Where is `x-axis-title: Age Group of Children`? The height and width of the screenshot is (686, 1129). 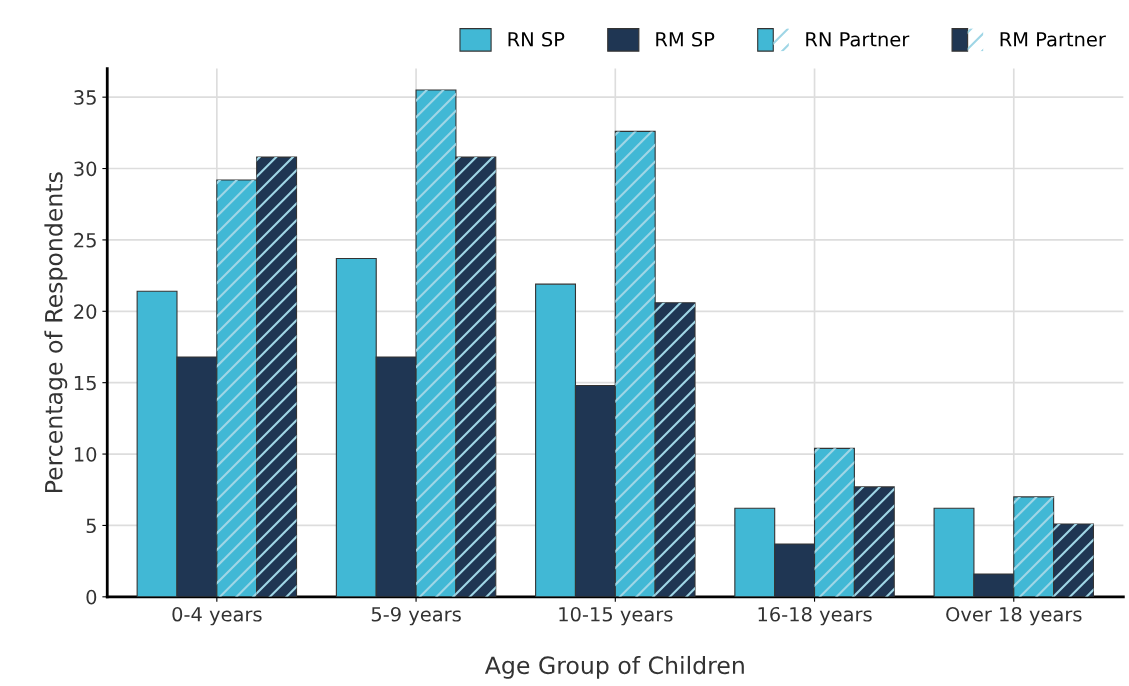
x-axis-title: Age Group of Children is located at coordinates (614, 667).